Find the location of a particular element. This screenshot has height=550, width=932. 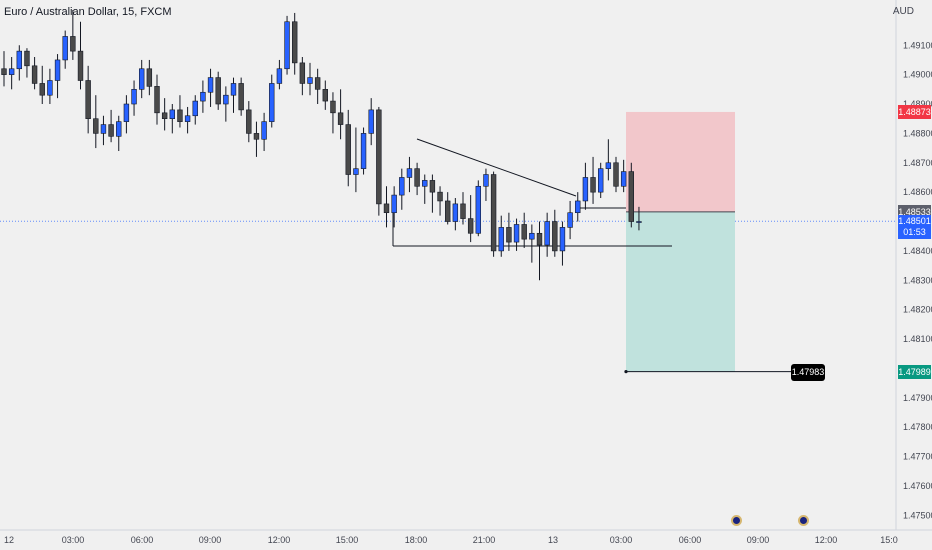

descending-trendline is located at coordinates (496, 167).